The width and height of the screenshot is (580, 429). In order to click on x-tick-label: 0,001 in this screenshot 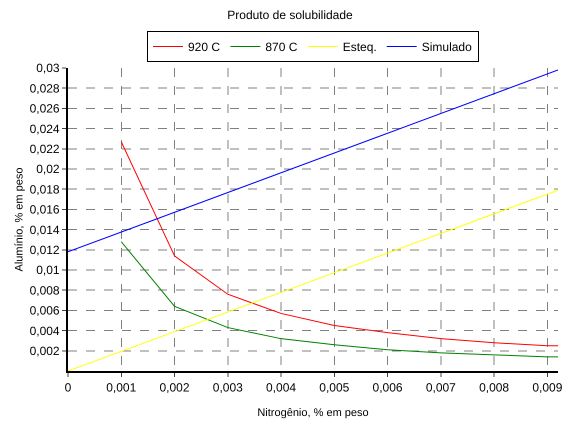, I will do `click(121, 387)`.